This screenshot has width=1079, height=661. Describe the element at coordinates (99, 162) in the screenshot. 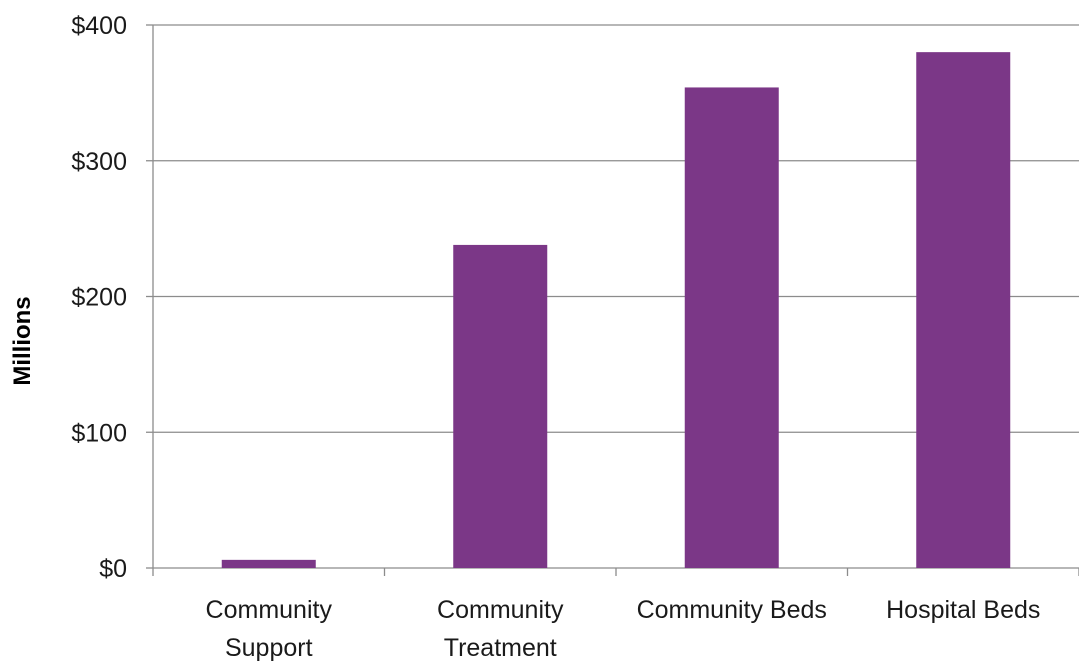

I see `y-tick-label: $300` at that location.